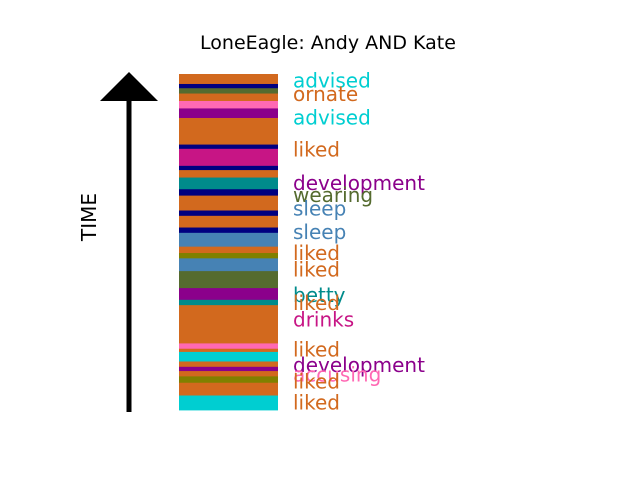 The width and height of the screenshot is (640, 480). Describe the element at coordinates (328, 43) in the screenshot. I see `chart-title: LoneEagle: Andy AND Kate` at that location.